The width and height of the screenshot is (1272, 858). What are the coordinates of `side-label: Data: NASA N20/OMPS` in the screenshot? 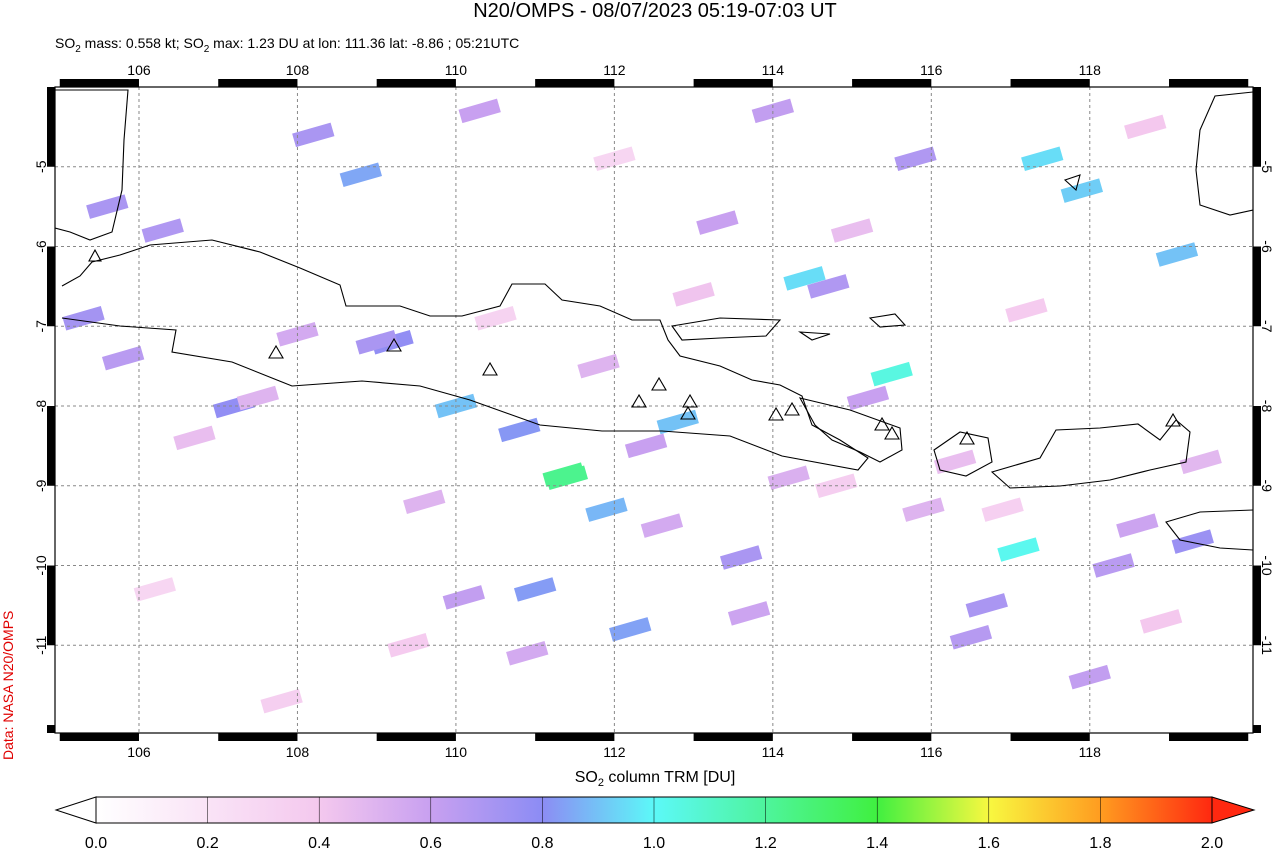 It's located at (8, 685).